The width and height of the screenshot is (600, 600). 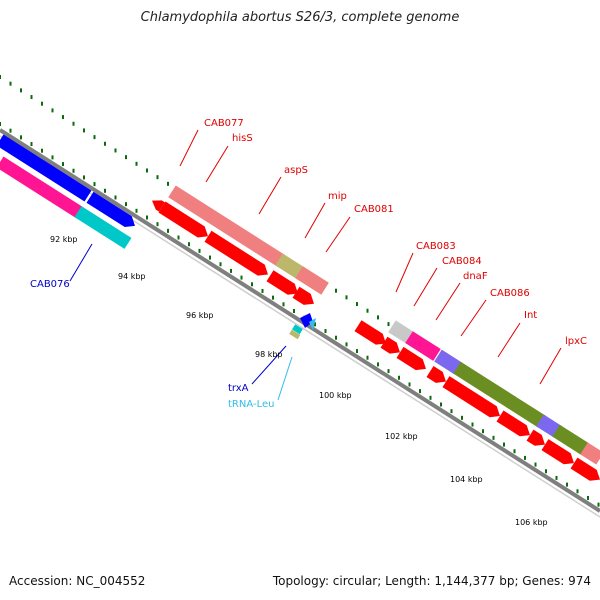 What do you see at coordinates (295, 334) in the screenshot?
I see `gene-small-khaki` at bounding box center [295, 334].